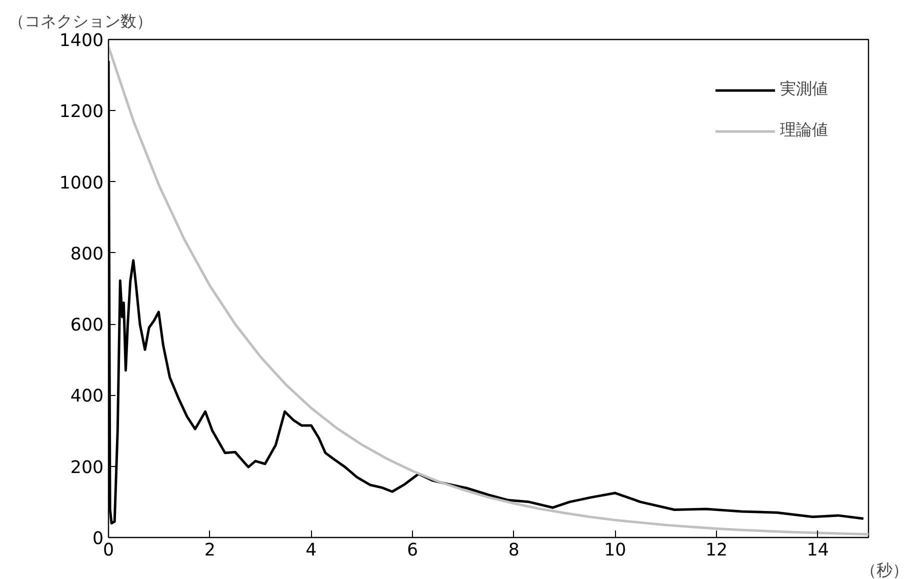 The width and height of the screenshot is (912, 579). What do you see at coordinates (311, 550) in the screenshot?
I see `x-tick-label: 4` at bounding box center [311, 550].